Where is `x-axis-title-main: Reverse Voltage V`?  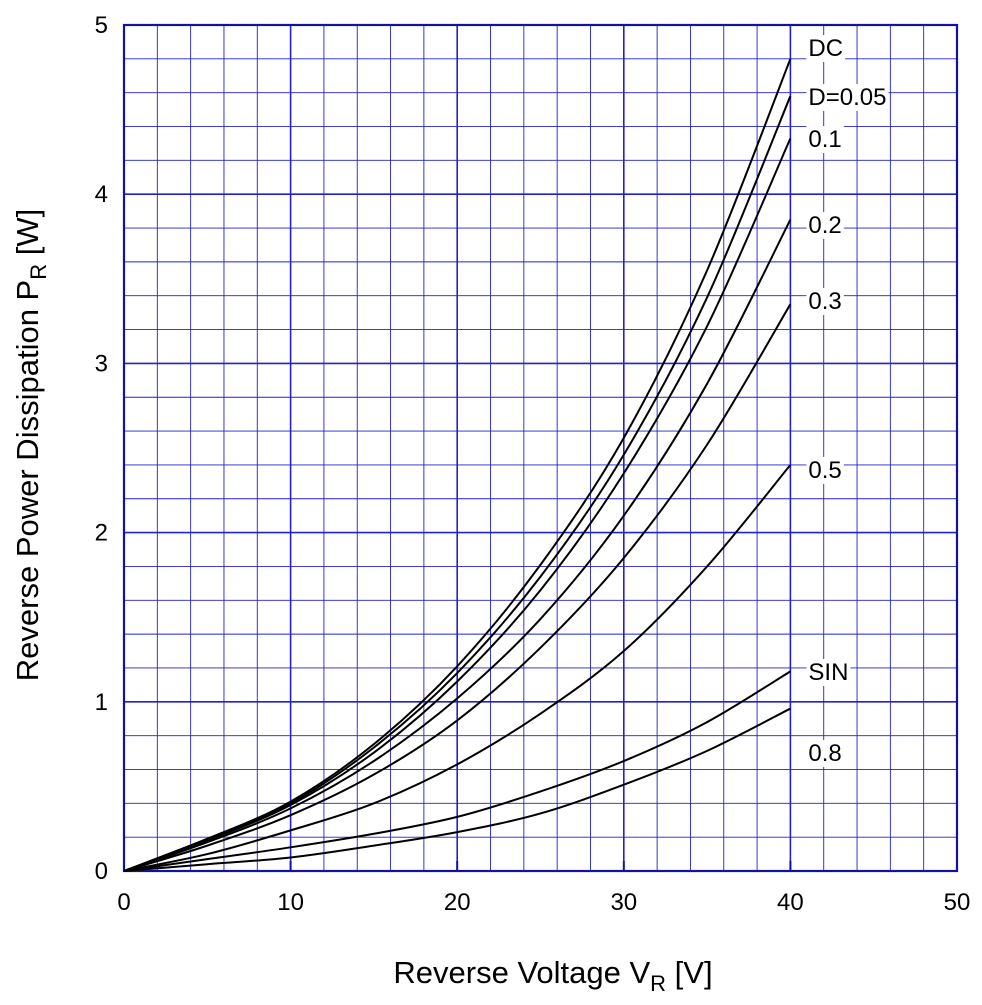
x-axis-title-main: Reverse Voltage V is located at coordinates (521, 972).